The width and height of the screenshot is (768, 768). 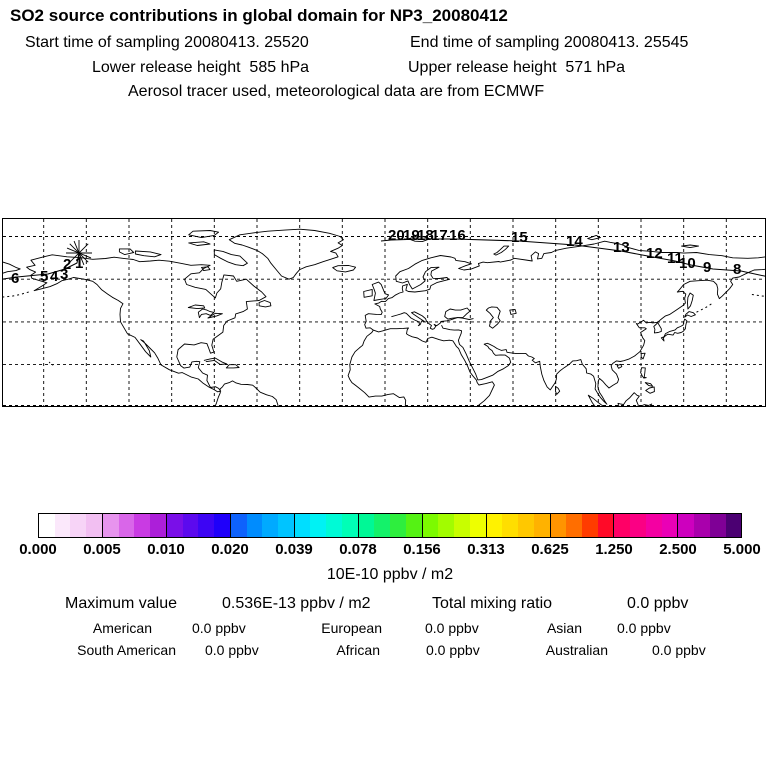 What do you see at coordinates (675, 258) in the screenshot?
I see `trajectory-day-label: 11` at bounding box center [675, 258].